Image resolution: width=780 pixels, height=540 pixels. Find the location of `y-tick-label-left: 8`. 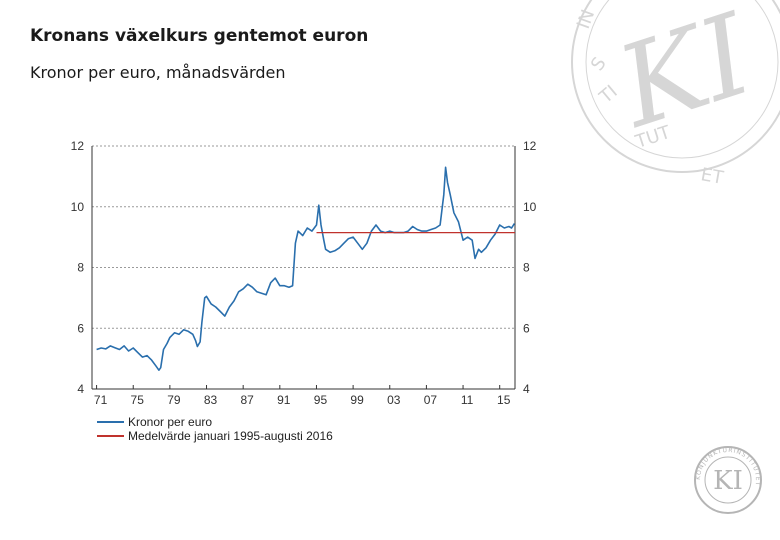

y-tick-label-left: 8 is located at coordinates (80, 268).